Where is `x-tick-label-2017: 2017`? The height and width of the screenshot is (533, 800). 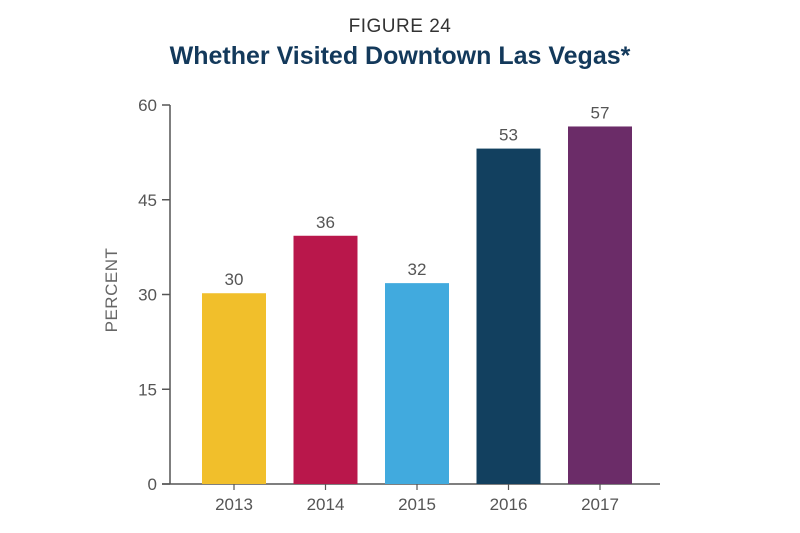
x-tick-label-2017: 2017 is located at coordinates (600, 504).